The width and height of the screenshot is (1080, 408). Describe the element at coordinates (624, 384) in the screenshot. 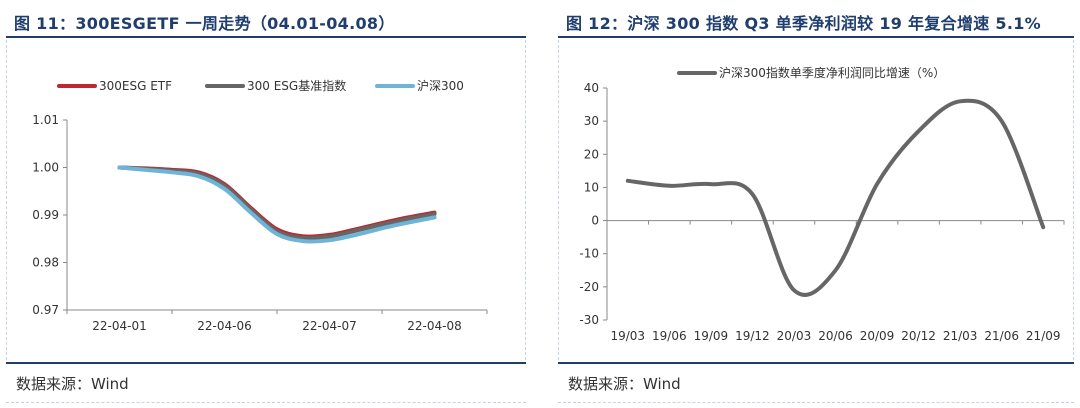

I see `right-source-text: 数据来源：Wind` at that location.